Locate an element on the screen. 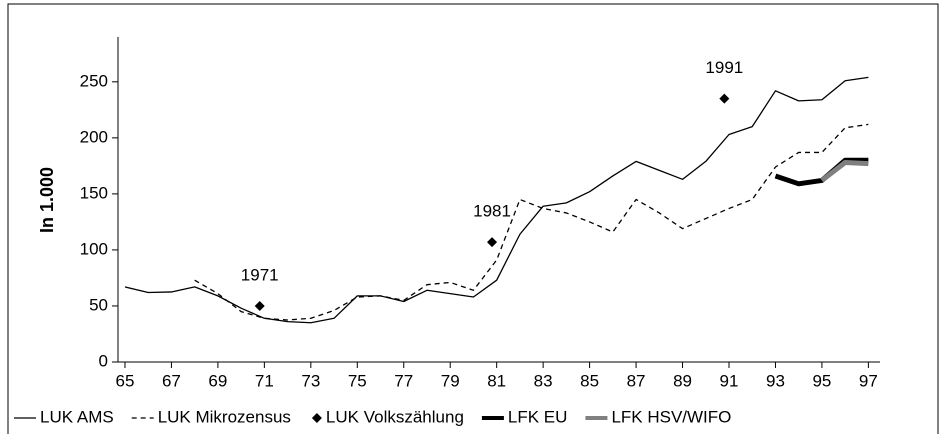 This screenshot has height=439, width=945. annotation: 1971 is located at coordinates (260, 274).